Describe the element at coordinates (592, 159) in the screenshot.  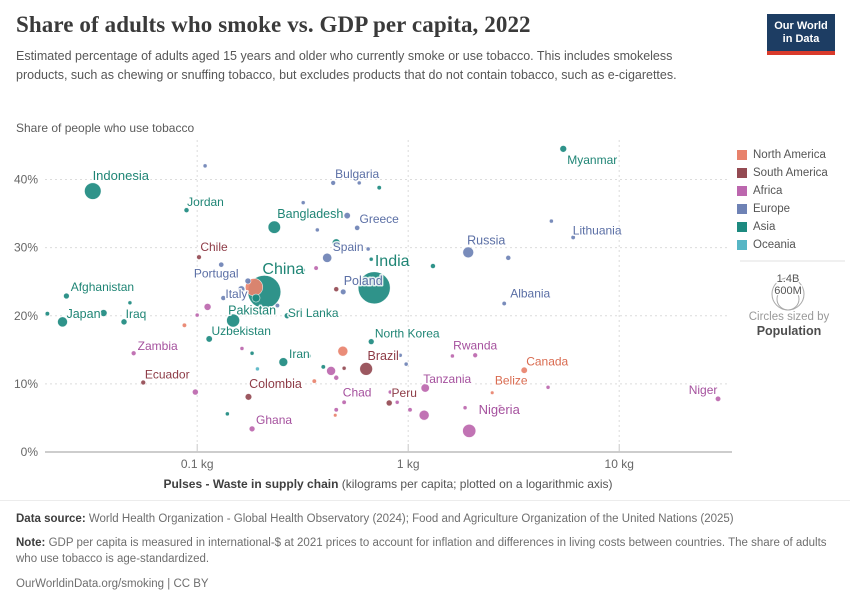
I see `country-label-myanmar: Myanmar` at that location.